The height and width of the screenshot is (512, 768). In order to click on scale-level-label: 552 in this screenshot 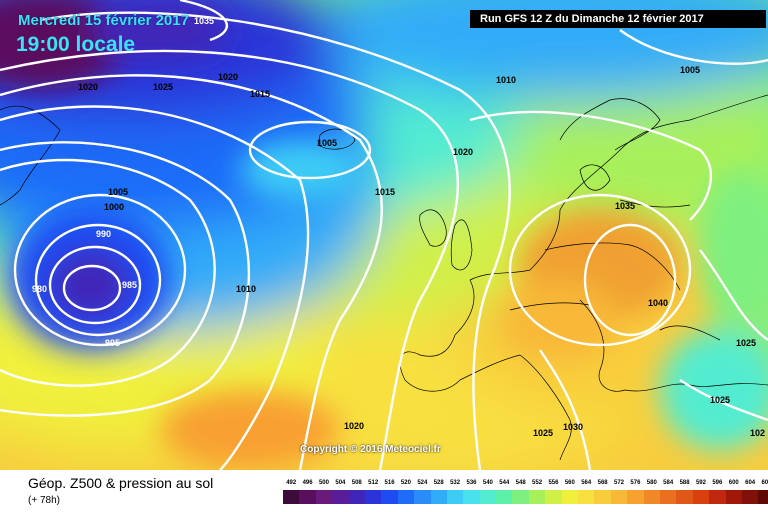, I will do `click(537, 483)`.